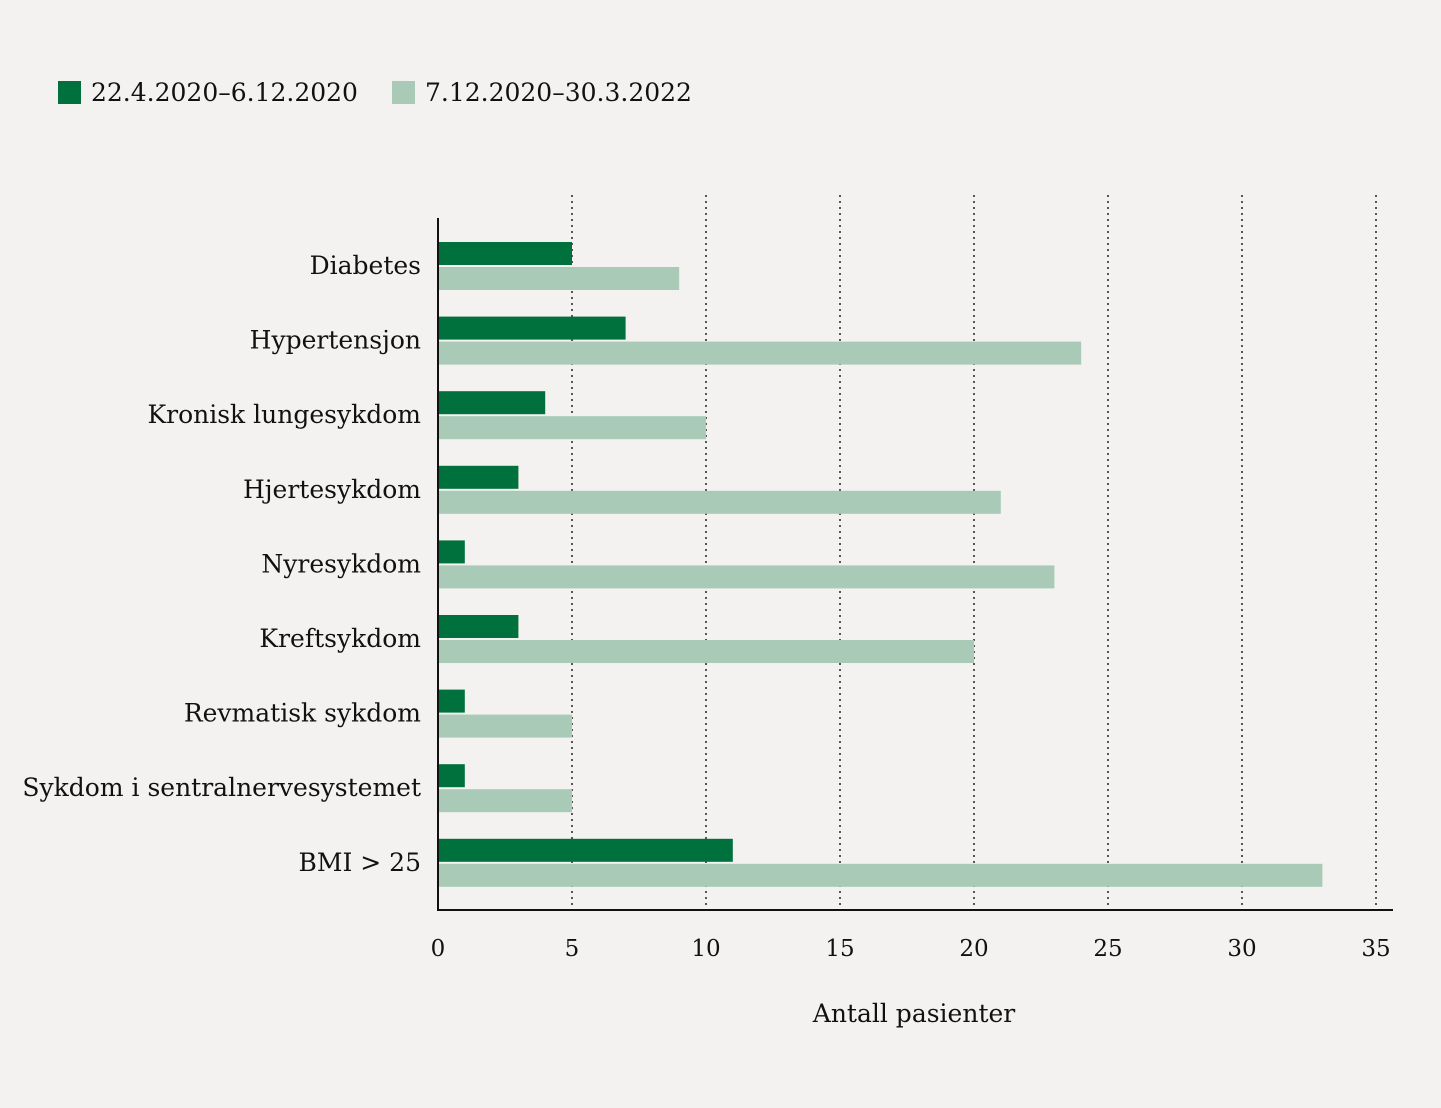 This screenshot has height=1108, width=1441. Describe the element at coordinates (572, 949) in the screenshot. I see `x-tick-label: 5` at that location.